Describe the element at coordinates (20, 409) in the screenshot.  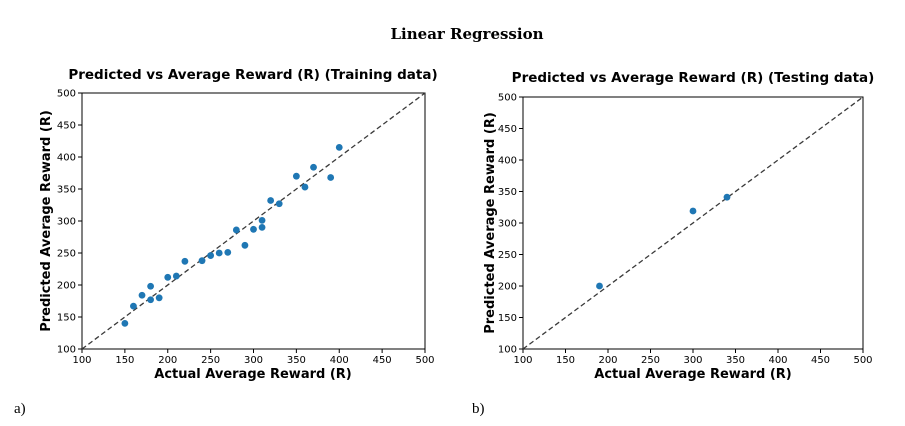
I see `panel-label-a: a)` at that location.